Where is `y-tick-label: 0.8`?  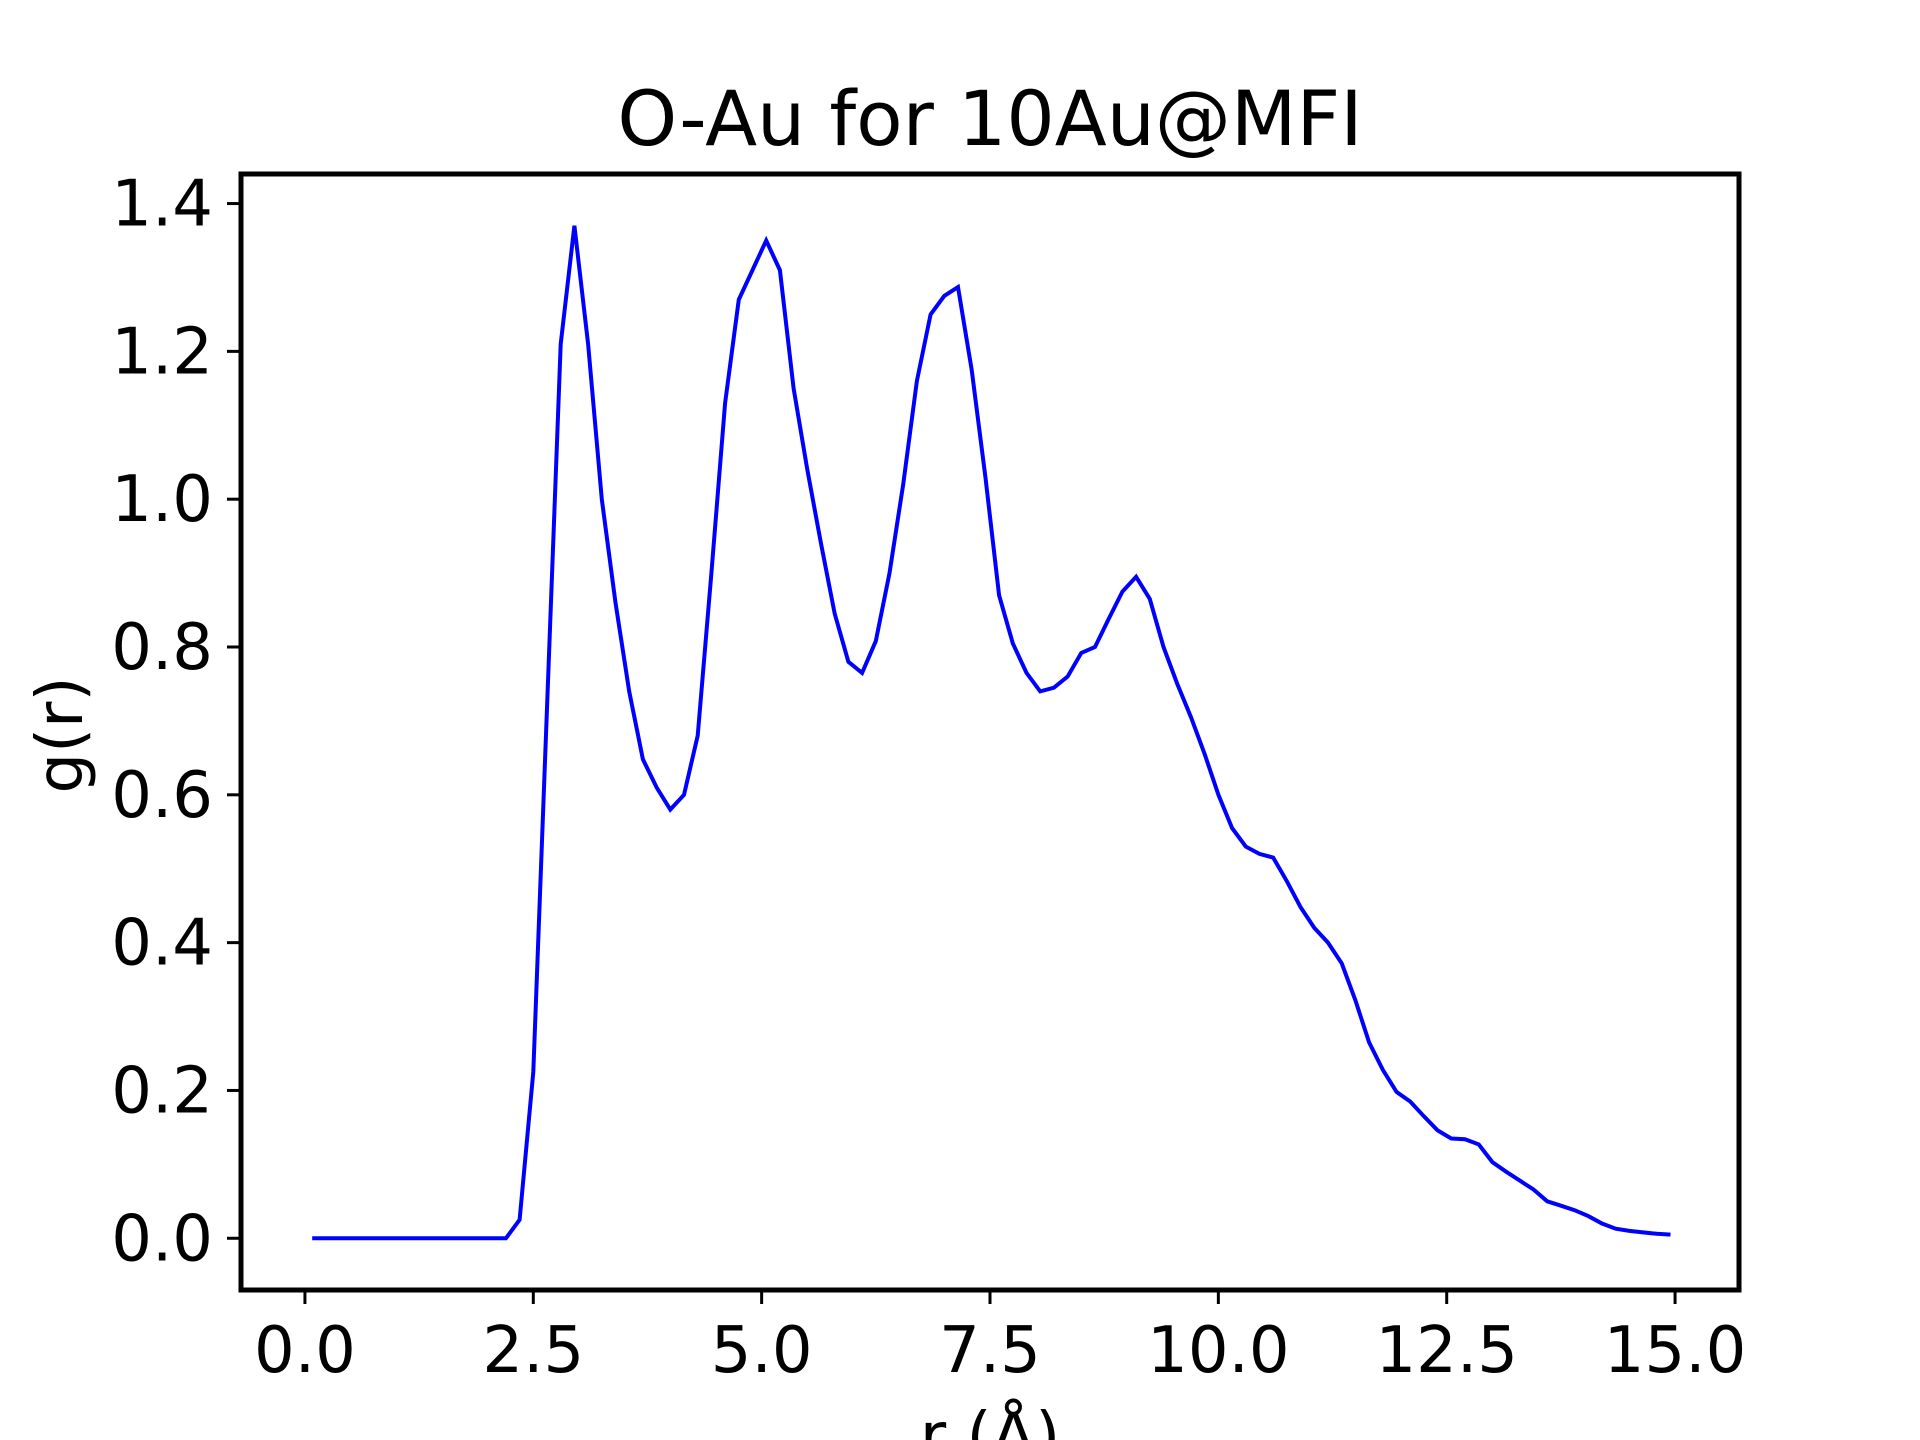 y-tick-label: 0.8 is located at coordinates (162, 648).